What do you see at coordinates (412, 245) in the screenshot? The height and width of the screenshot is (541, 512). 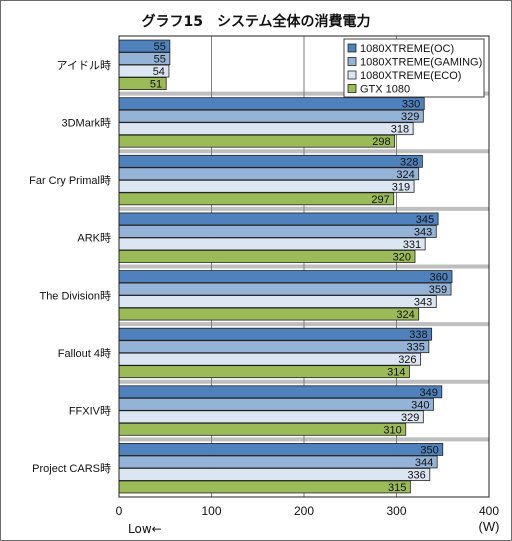 I see `bar-value-label: 331` at bounding box center [412, 245].